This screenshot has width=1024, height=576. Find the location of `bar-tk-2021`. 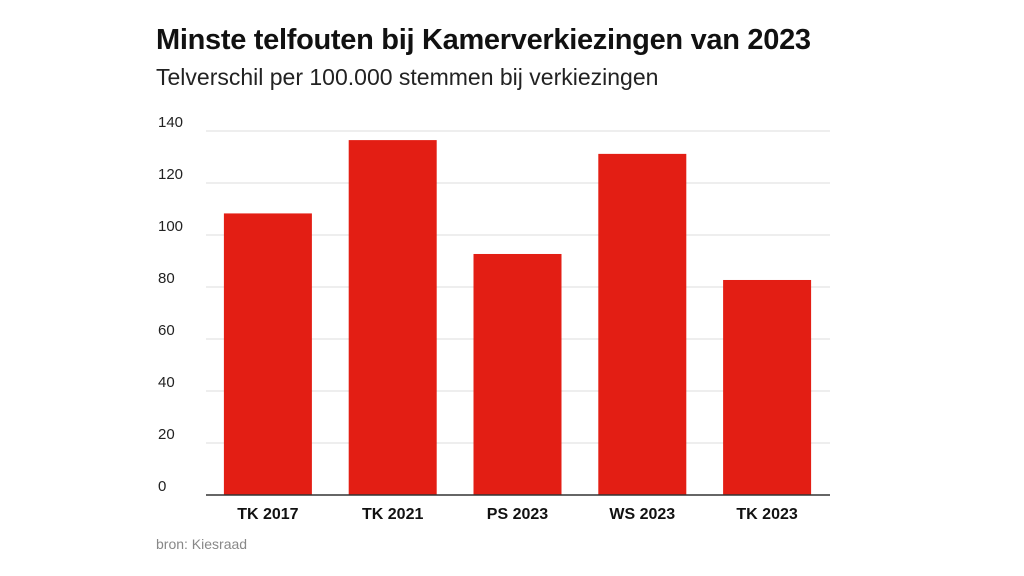

bar-tk-2021 is located at coordinates (392, 317).